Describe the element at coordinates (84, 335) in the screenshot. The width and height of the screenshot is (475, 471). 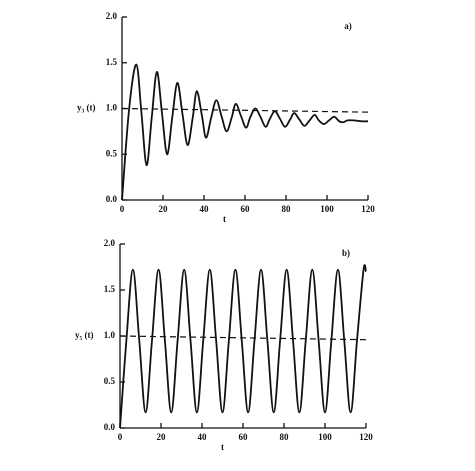
I see `y-axis-label: y₅ (t)` at that location.